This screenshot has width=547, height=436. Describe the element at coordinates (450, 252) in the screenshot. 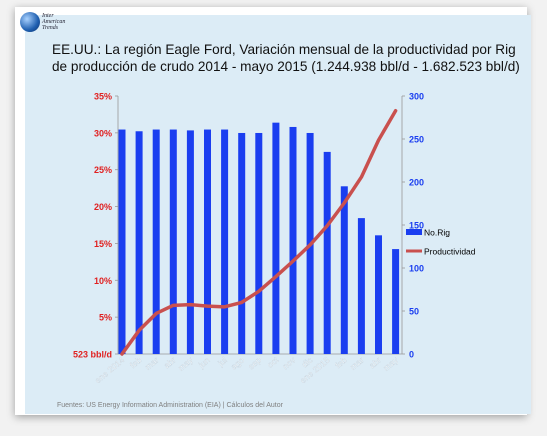

I see `legend-label-productividad: Productividad` at that location.